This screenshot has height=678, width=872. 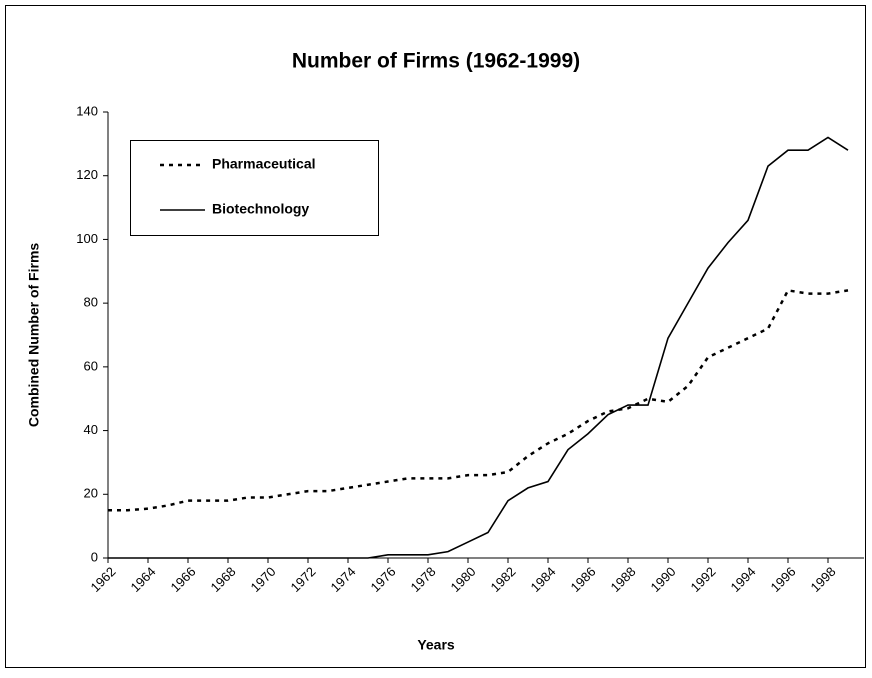 I want to click on y-tick-label: 60, so click(x=91, y=365).